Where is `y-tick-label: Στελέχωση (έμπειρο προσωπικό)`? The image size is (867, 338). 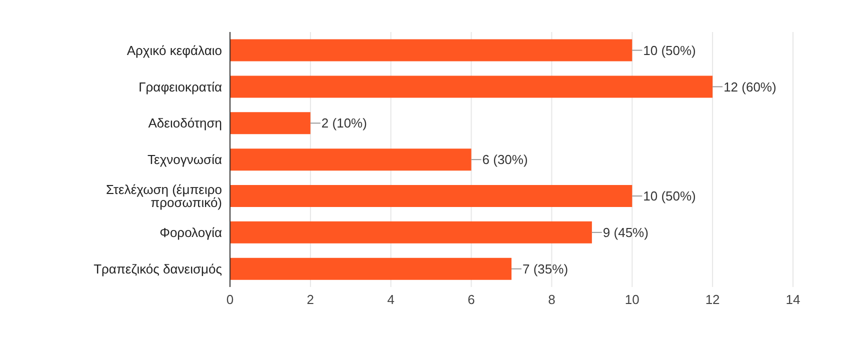 y-tick-label: Στελέχωση (έμπειρο προσωπικό) is located at coordinates (164, 196).